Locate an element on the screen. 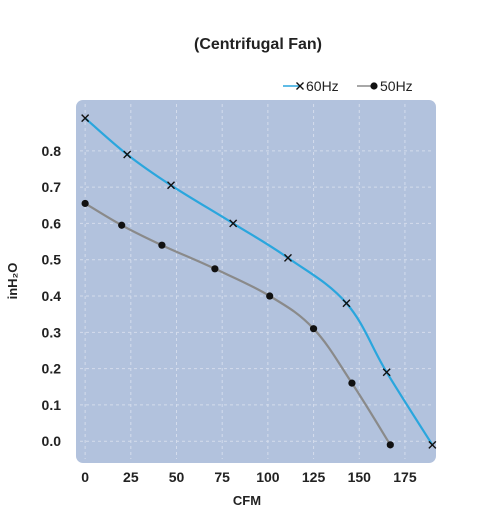 Image resolution: width=483 pixels, height=530 pixels. legend-entry-60hz: 60Hz is located at coordinates (311, 86).